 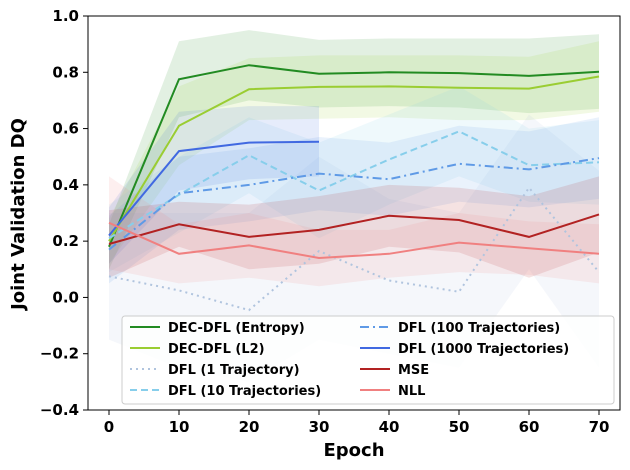 I want to click on x-tick-label: 70, so click(x=599, y=427).